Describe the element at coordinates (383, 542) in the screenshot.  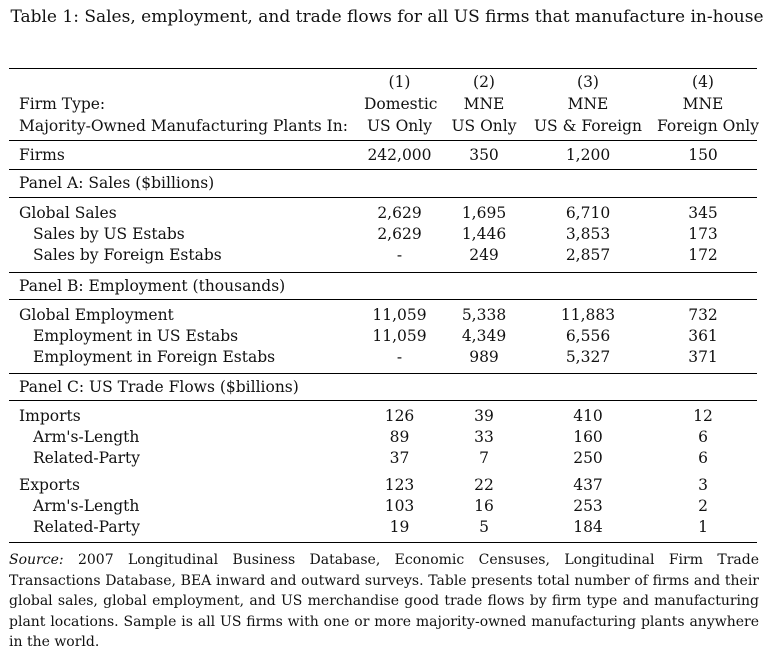
I see `bottom-rule` at that location.